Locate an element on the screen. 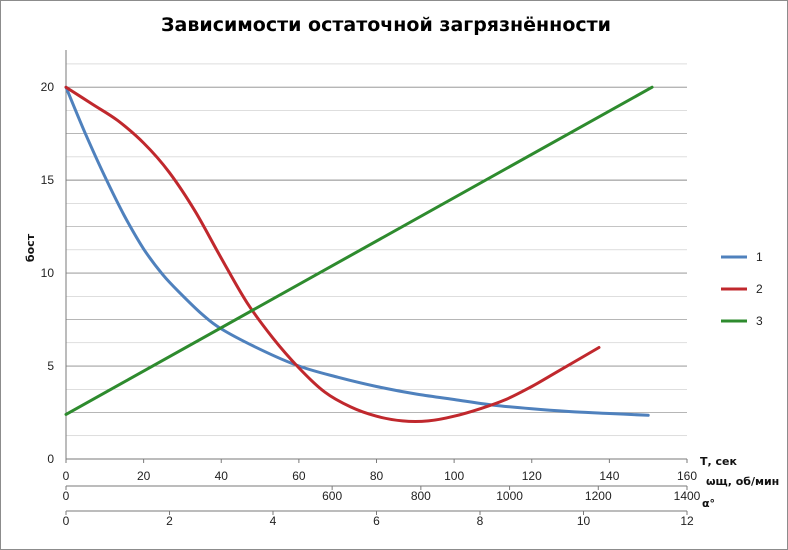  x-axis-title: ωщ, об/мин is located at coordinates (742, 481).